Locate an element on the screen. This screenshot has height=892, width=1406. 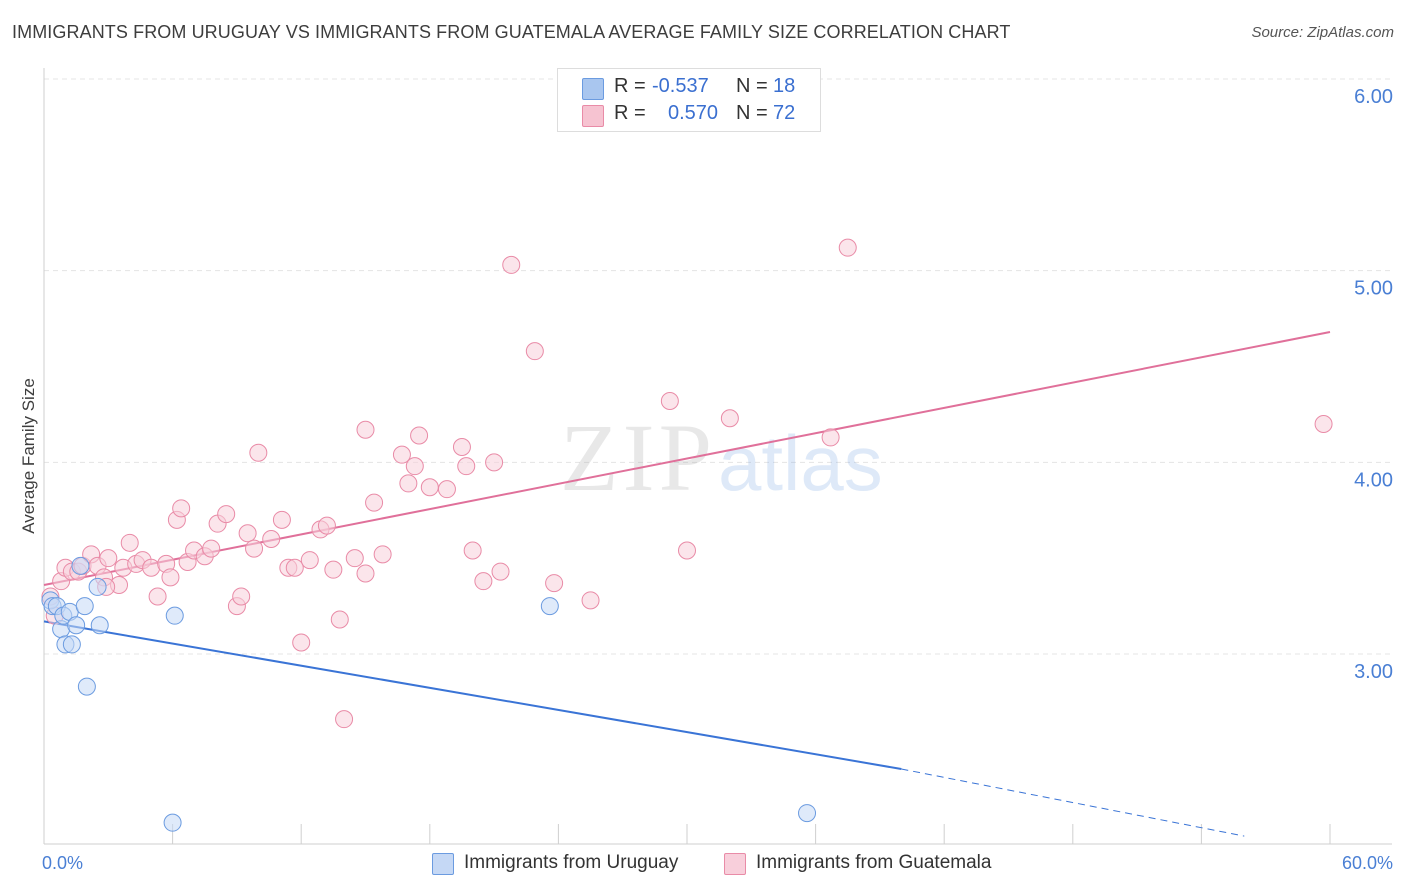
legend-r-value: 0.570 is located at coordinates (693, 113).